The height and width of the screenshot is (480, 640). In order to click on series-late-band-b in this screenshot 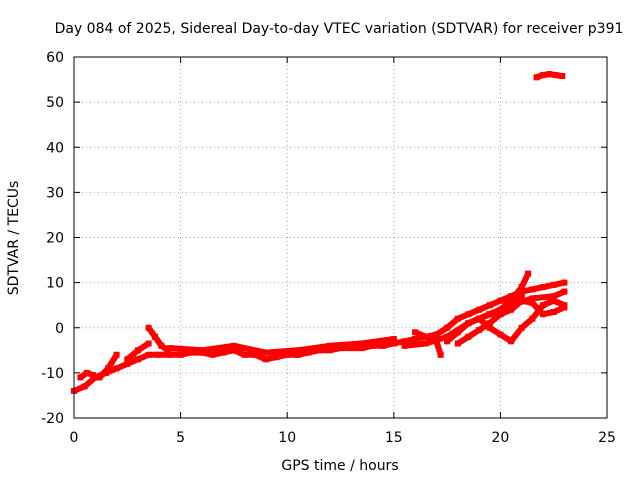, I will do `click(428, 343)`.